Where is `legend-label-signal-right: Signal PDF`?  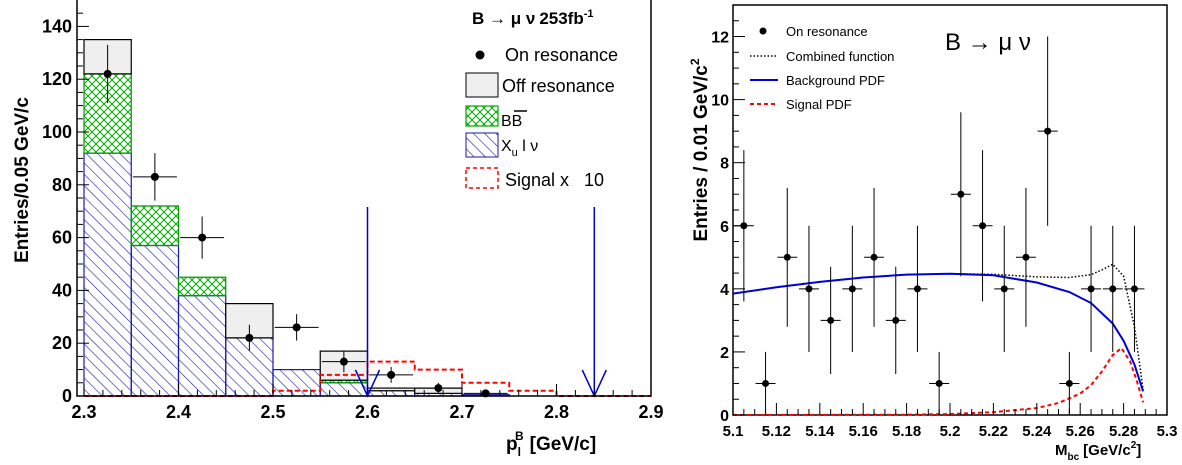 legend-label-signal-right: Signal PDF is located at coordinates (819, 104).